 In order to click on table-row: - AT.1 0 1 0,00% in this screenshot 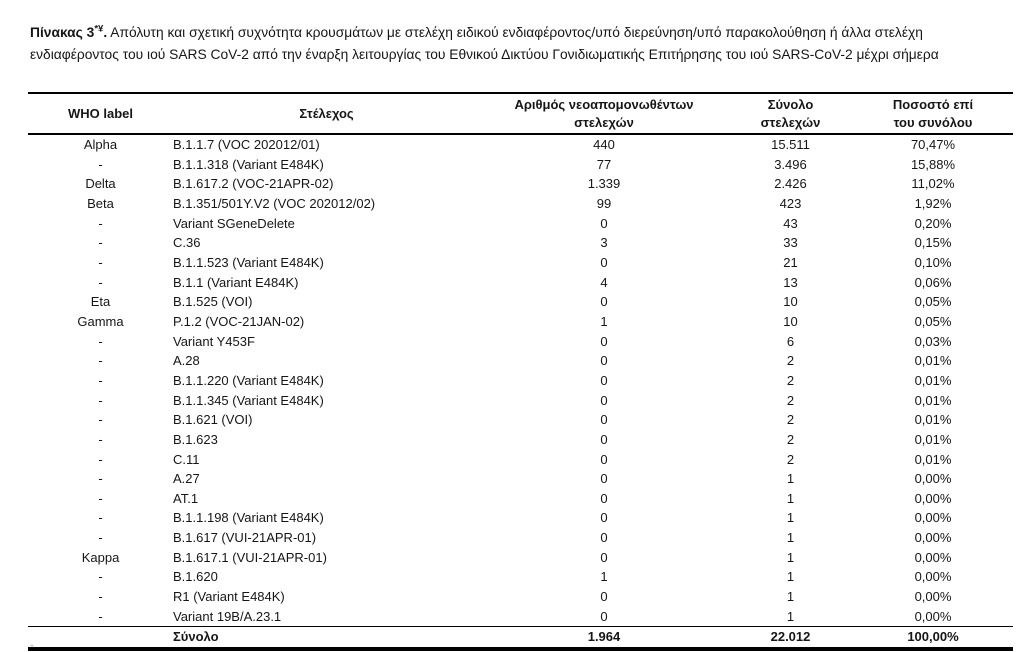, I will do `click(520, 499)`.